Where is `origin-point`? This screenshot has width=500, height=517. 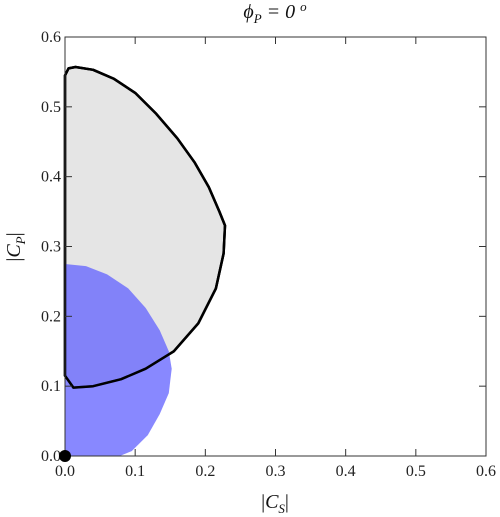
origin-point is located at coordinates (65, 456).